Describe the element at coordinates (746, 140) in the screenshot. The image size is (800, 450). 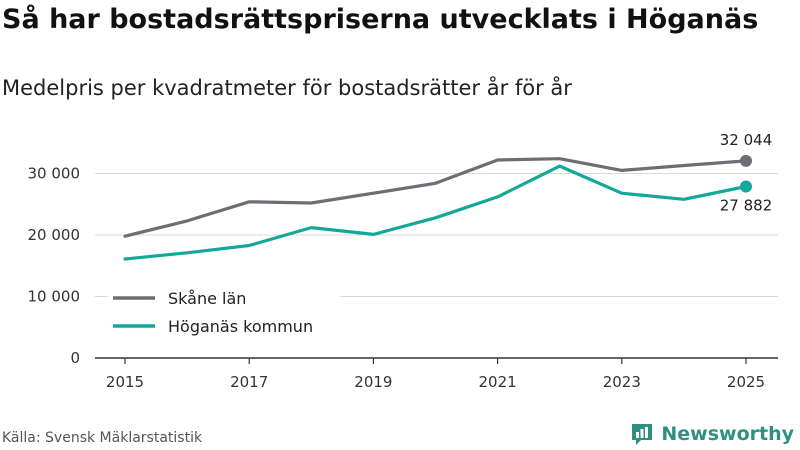
I see `end-value-label: 32 044` at that location.